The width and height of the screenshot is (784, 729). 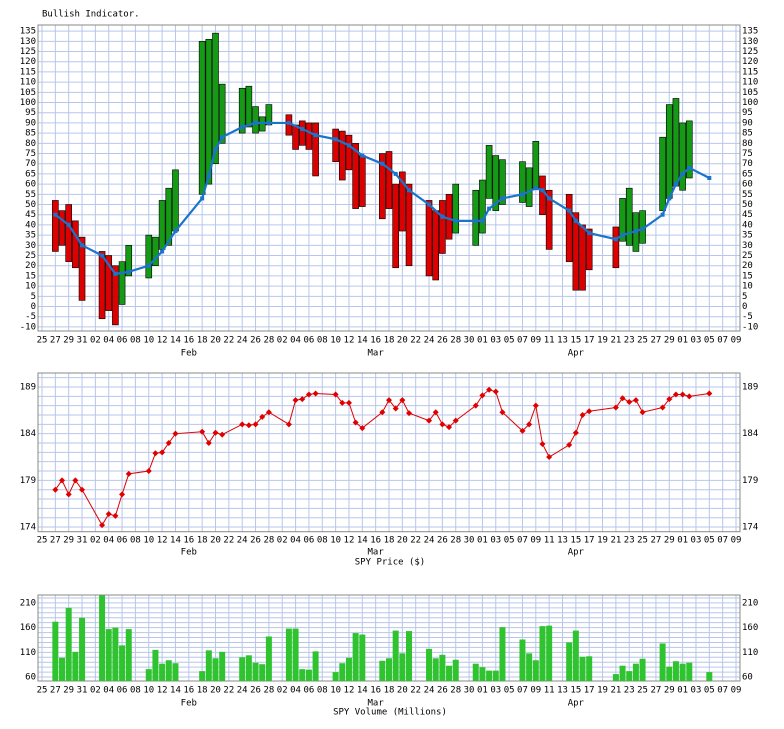 I want to click on x-tick-label: 09, so click(x=736, y=541).